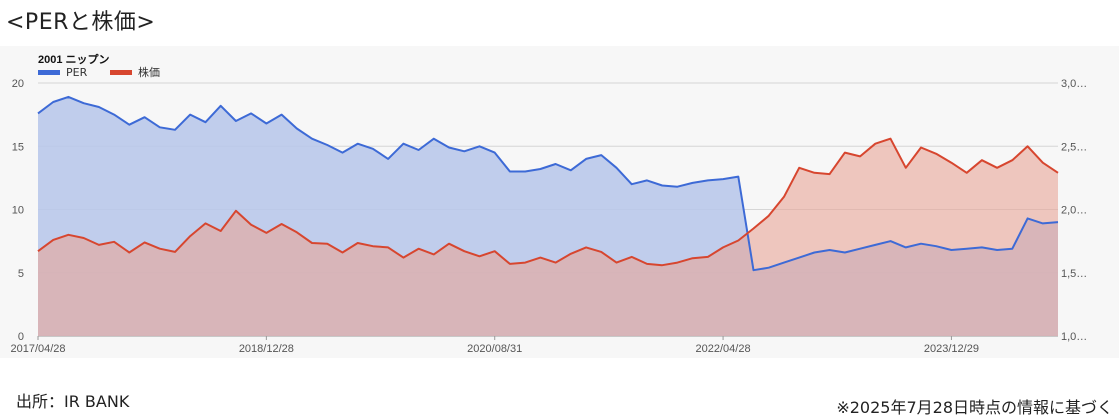 The width and height of the screenshot is (1119, 419). I want to click on x-tick-label: 2018/12/28, so click(266, 349).